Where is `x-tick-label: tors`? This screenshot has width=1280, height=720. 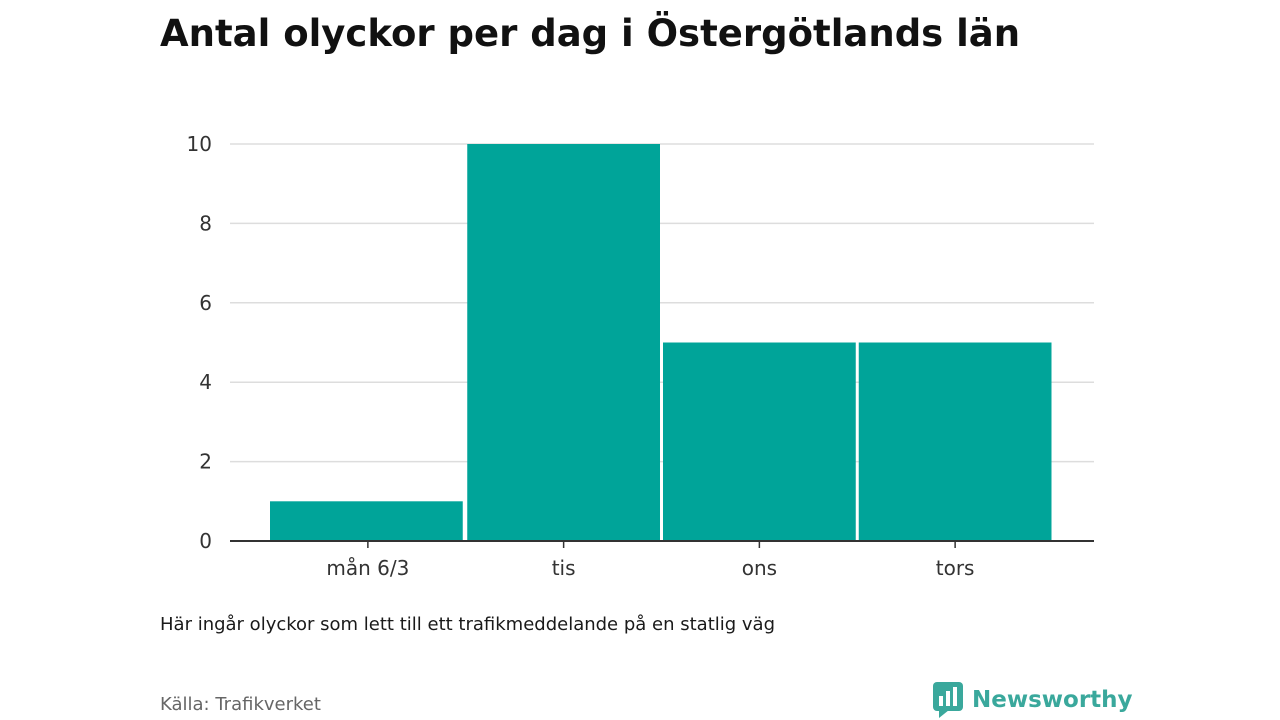 x-tick-label: tors is located at coordinates (955, 568).